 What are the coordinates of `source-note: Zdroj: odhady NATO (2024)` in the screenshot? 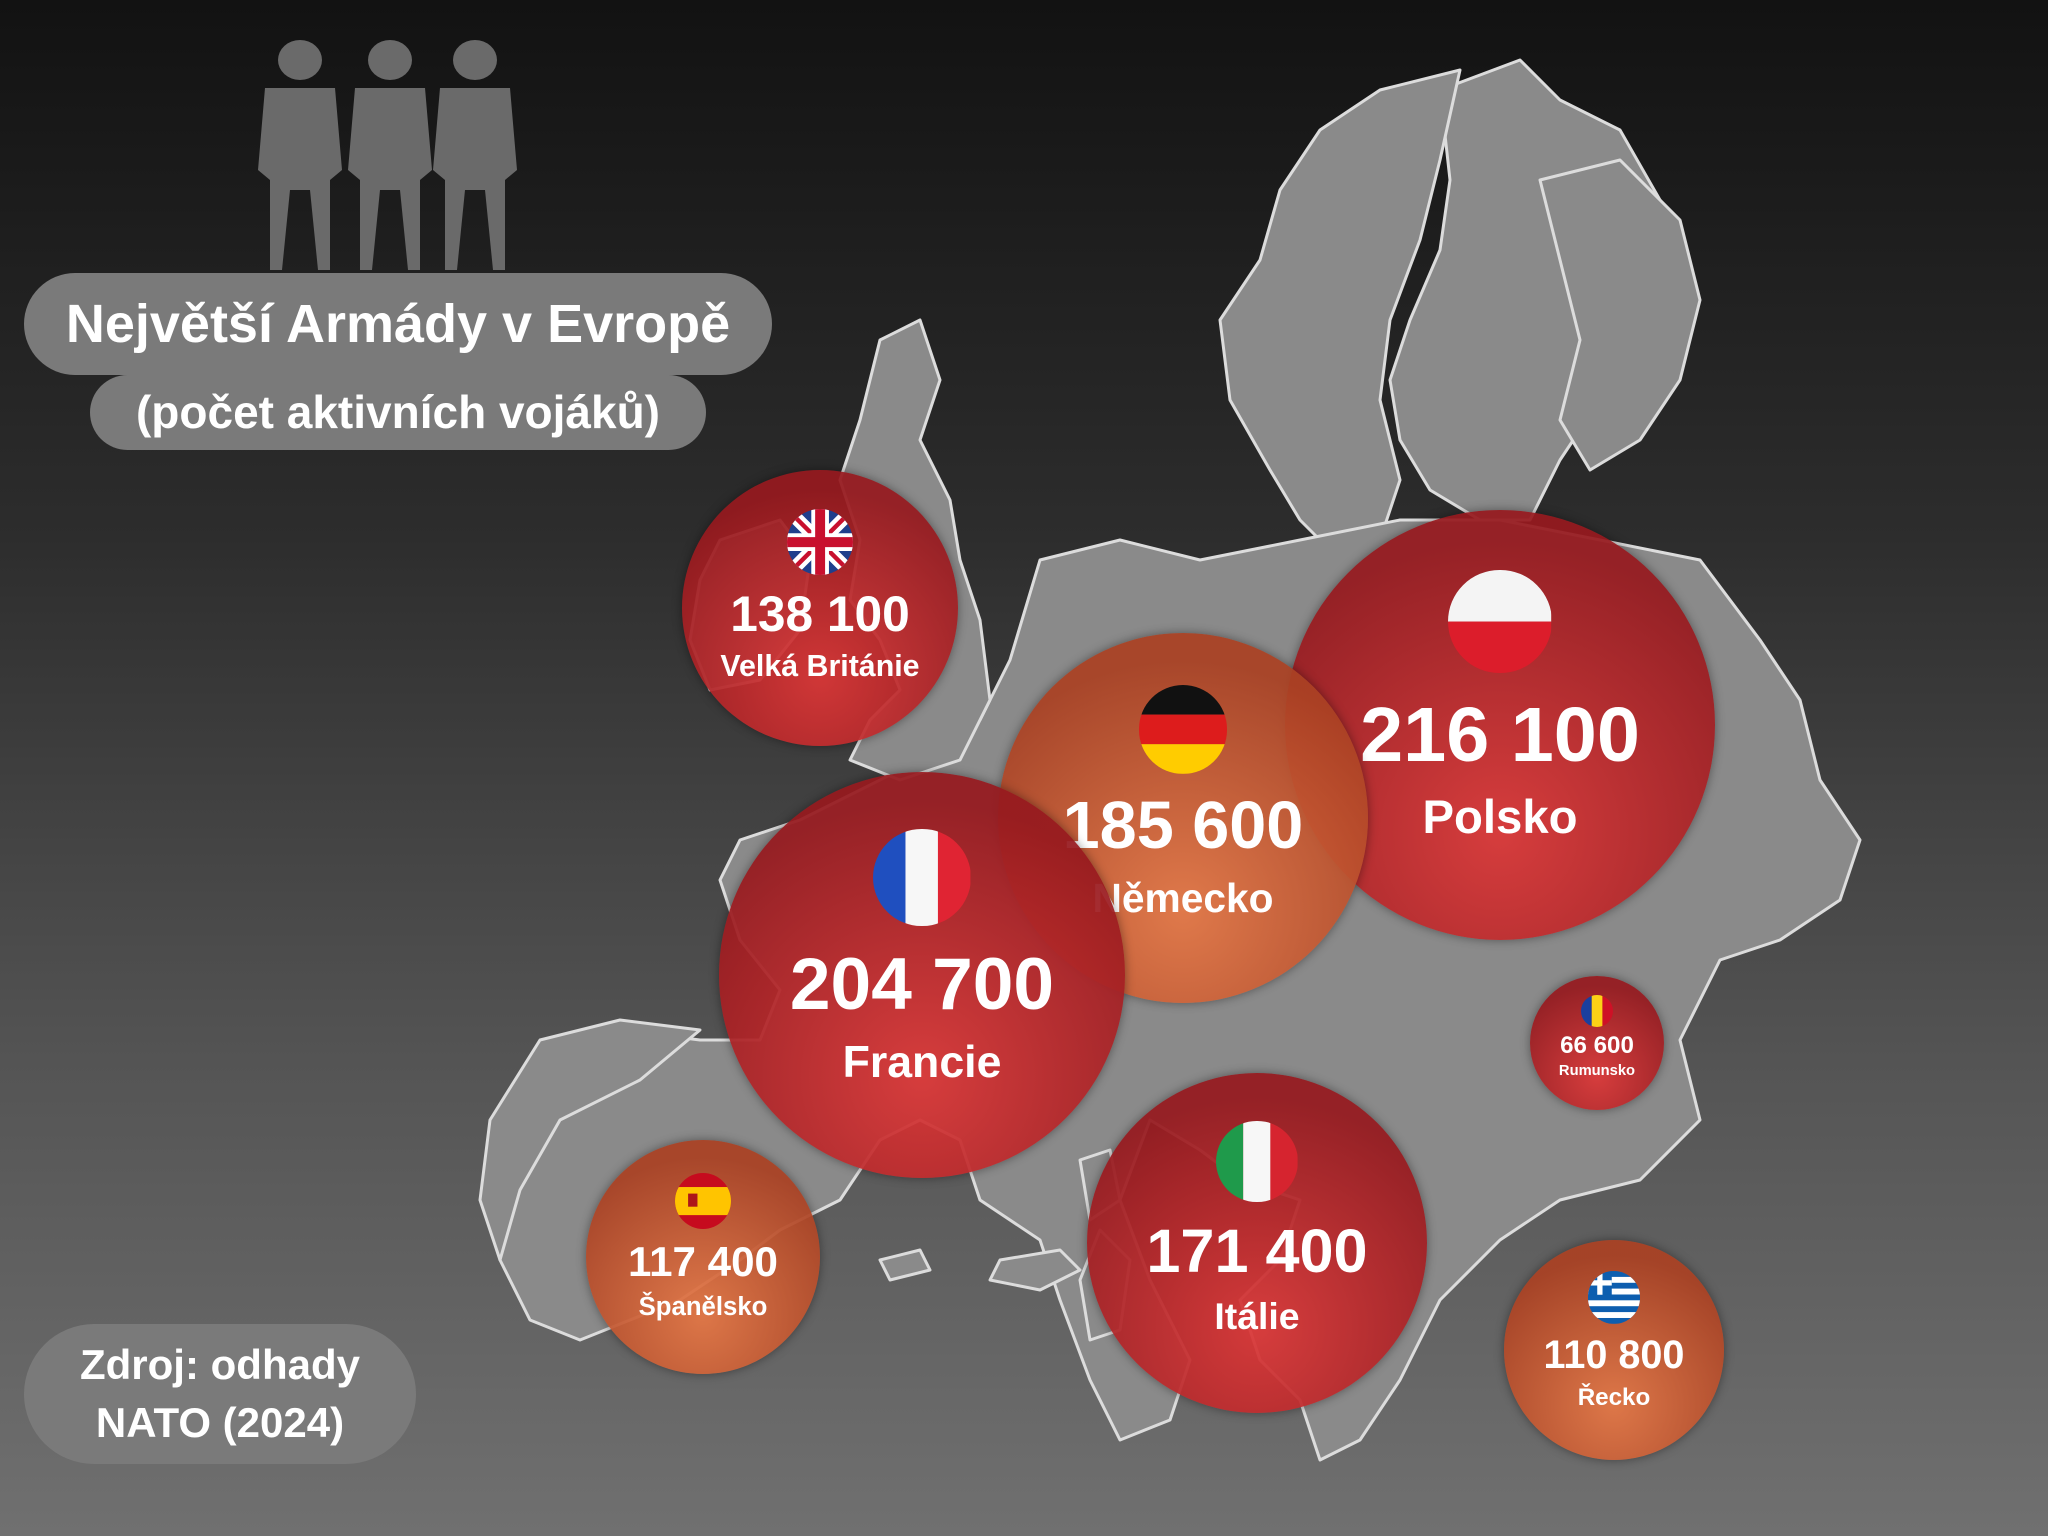 It's located at (220, 1394).